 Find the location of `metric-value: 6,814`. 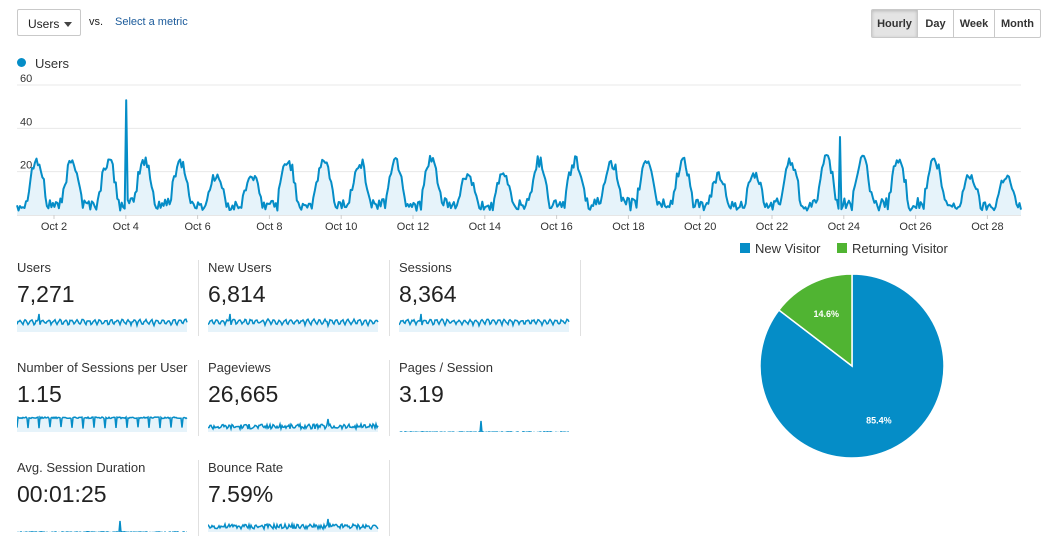

metric-value: 6,814 is located at coordinates (237, 294).